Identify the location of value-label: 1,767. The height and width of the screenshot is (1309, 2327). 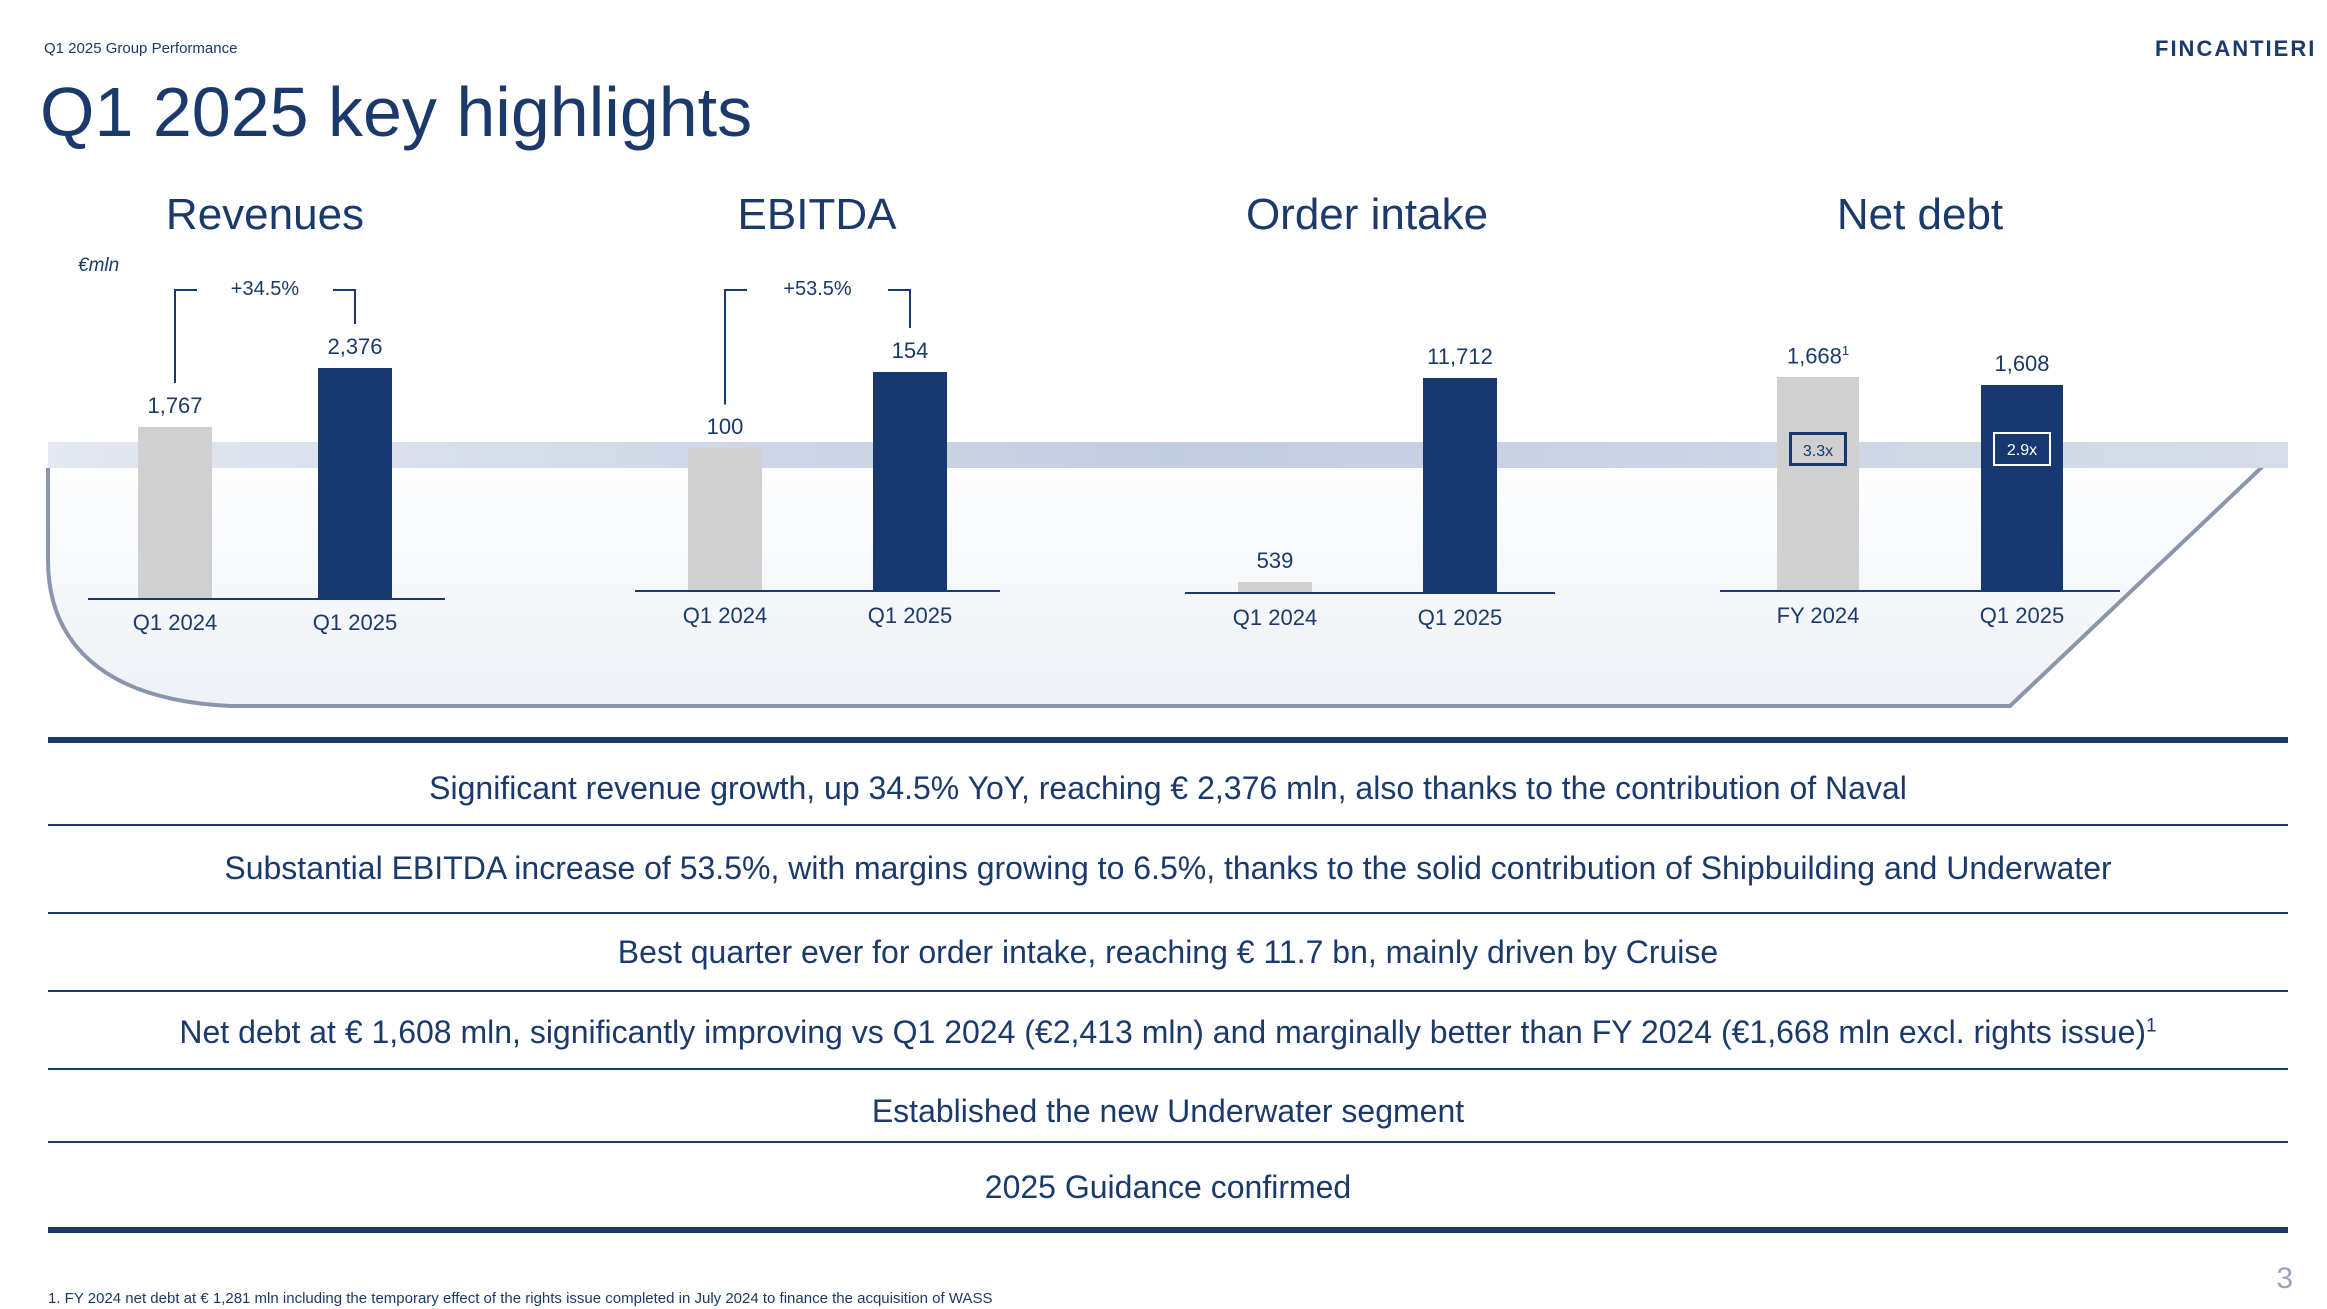
(175, 405).